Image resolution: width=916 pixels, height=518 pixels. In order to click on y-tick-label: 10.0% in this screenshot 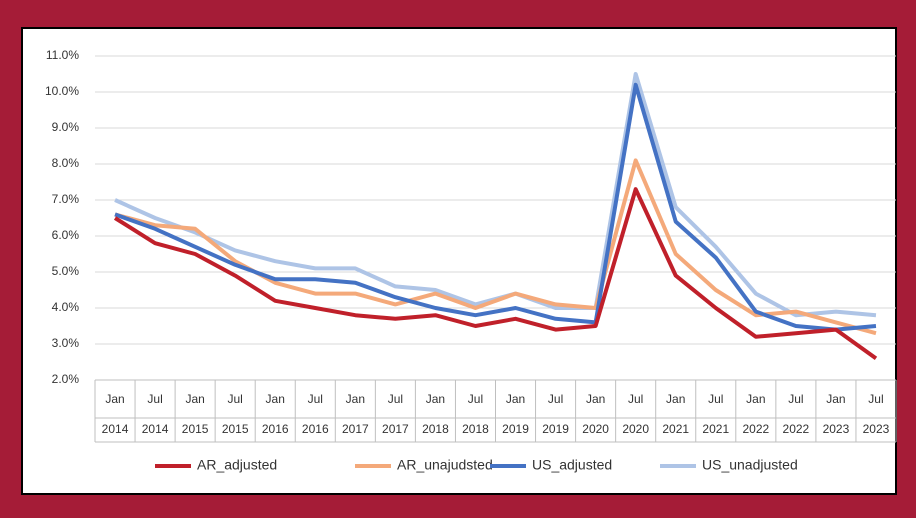, I will do `click(62, 91)`.